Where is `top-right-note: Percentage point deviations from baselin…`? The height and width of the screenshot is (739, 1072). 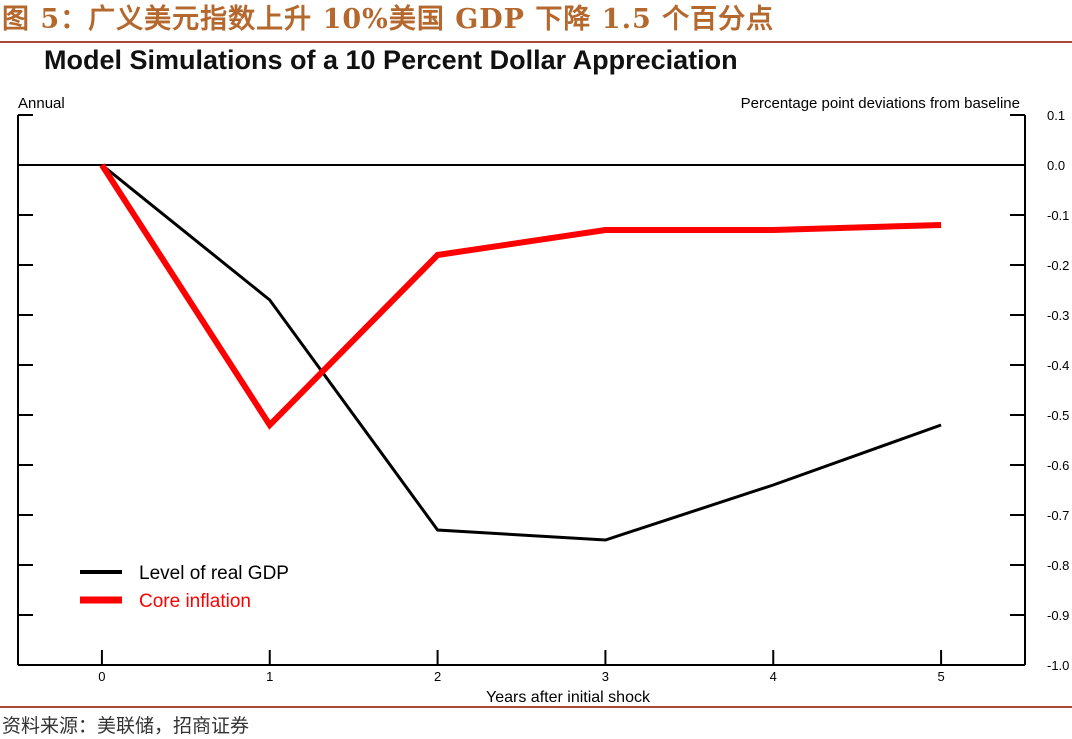
top-right-note: Percentage point deviations from baselin… is located at coordinates (880, 103).